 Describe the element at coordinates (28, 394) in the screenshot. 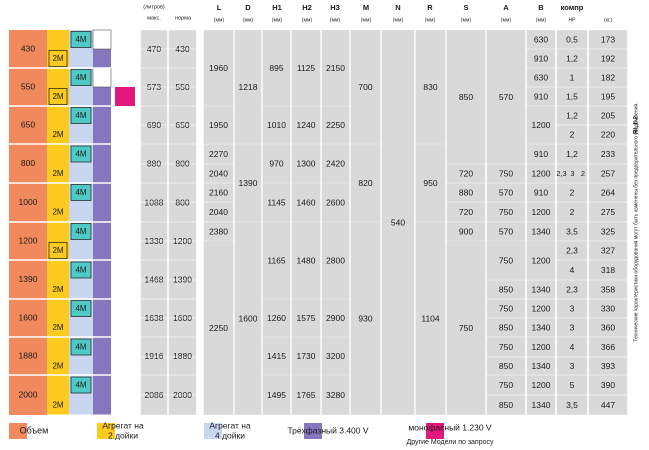

I see `volume-label: 2000` at that location.